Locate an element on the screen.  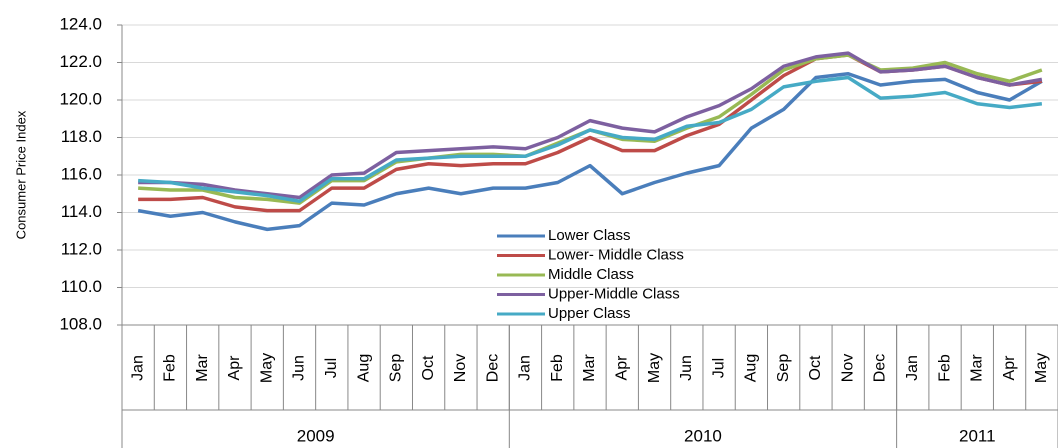
y-tick-label: 108.0 is located at coordinates (80, 323).